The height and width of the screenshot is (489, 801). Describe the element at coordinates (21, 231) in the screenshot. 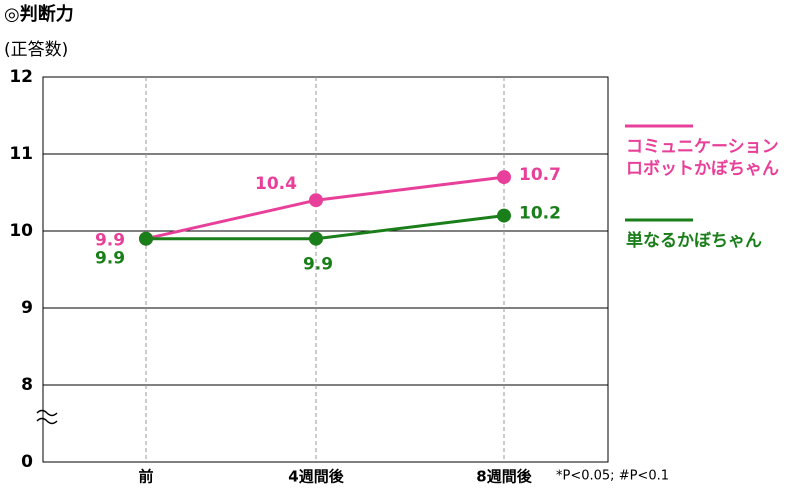

I see `y-tick-label: 10` at that location.